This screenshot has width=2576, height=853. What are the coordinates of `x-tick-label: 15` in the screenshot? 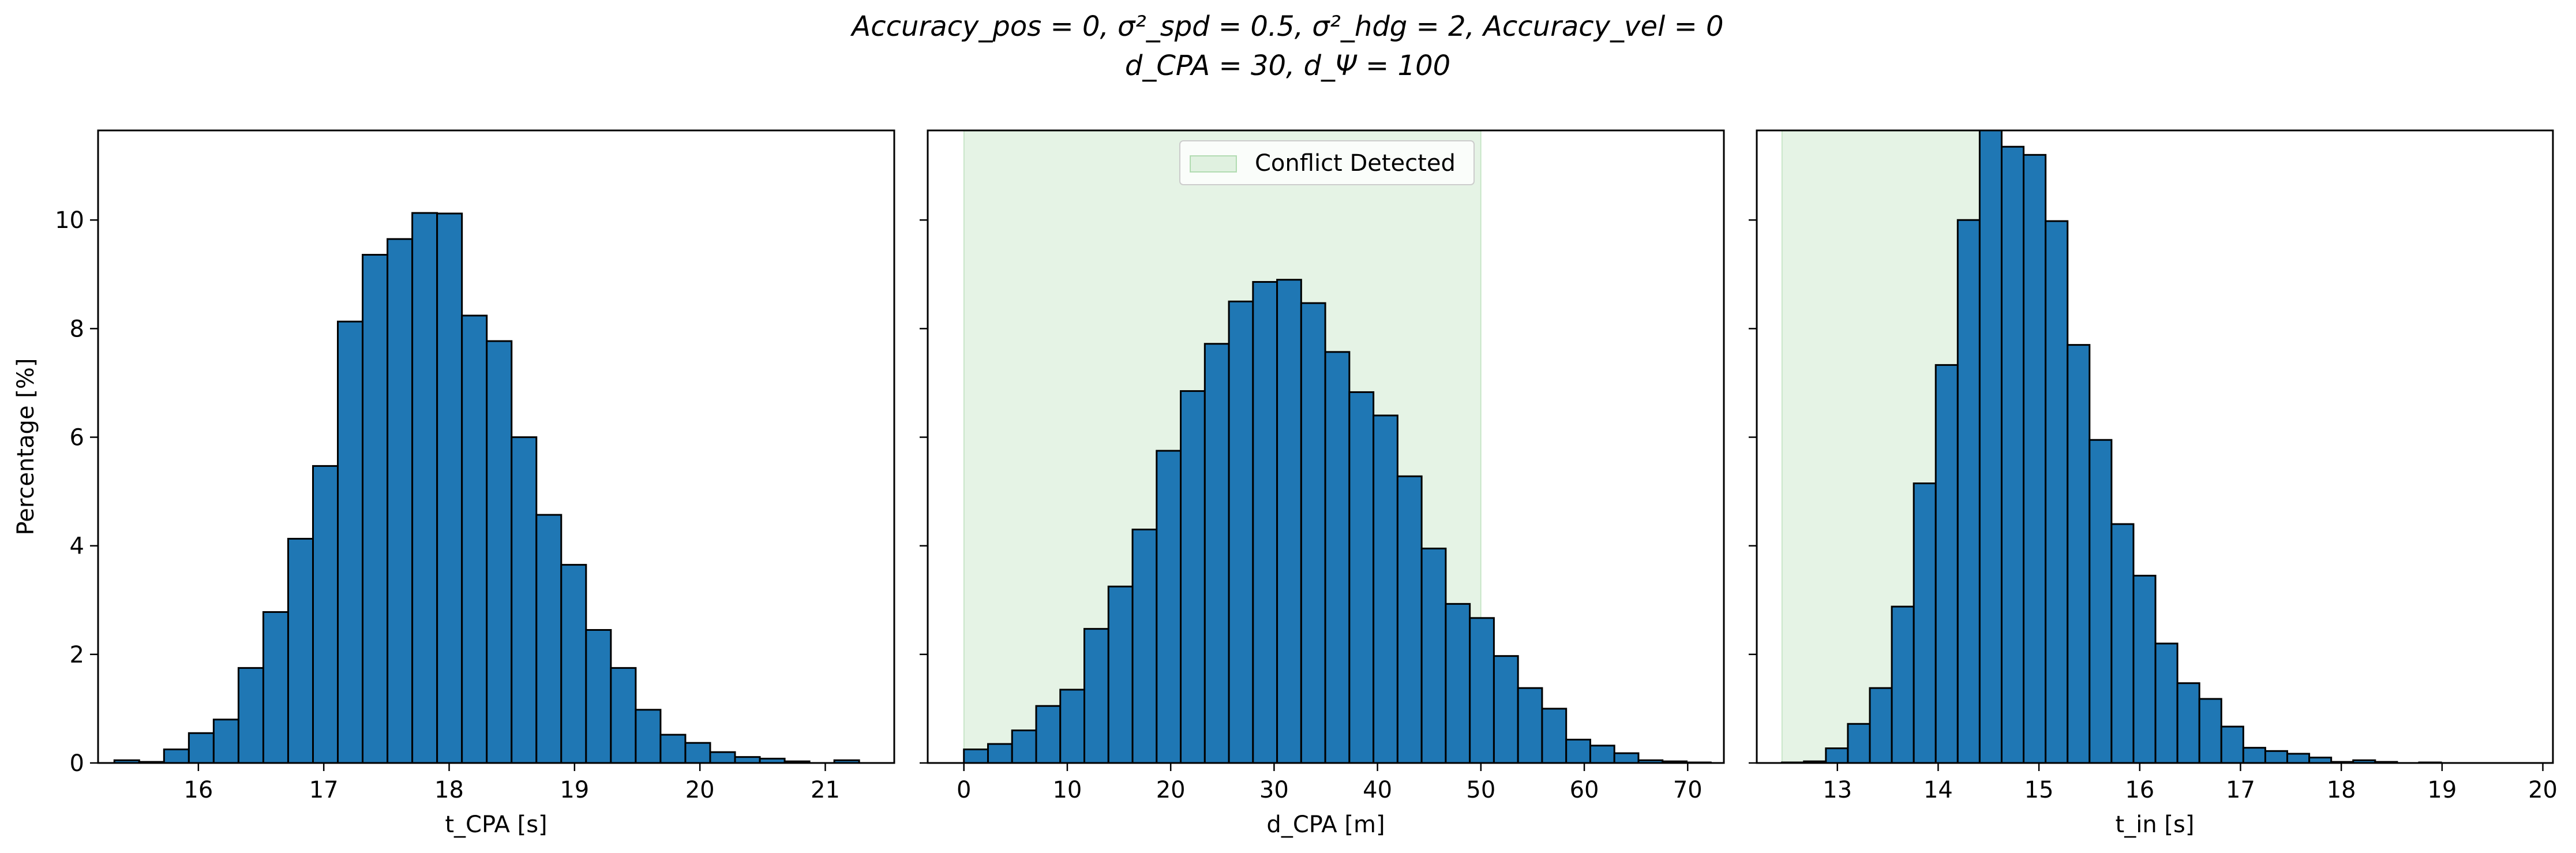 It's located at (2039, 790).